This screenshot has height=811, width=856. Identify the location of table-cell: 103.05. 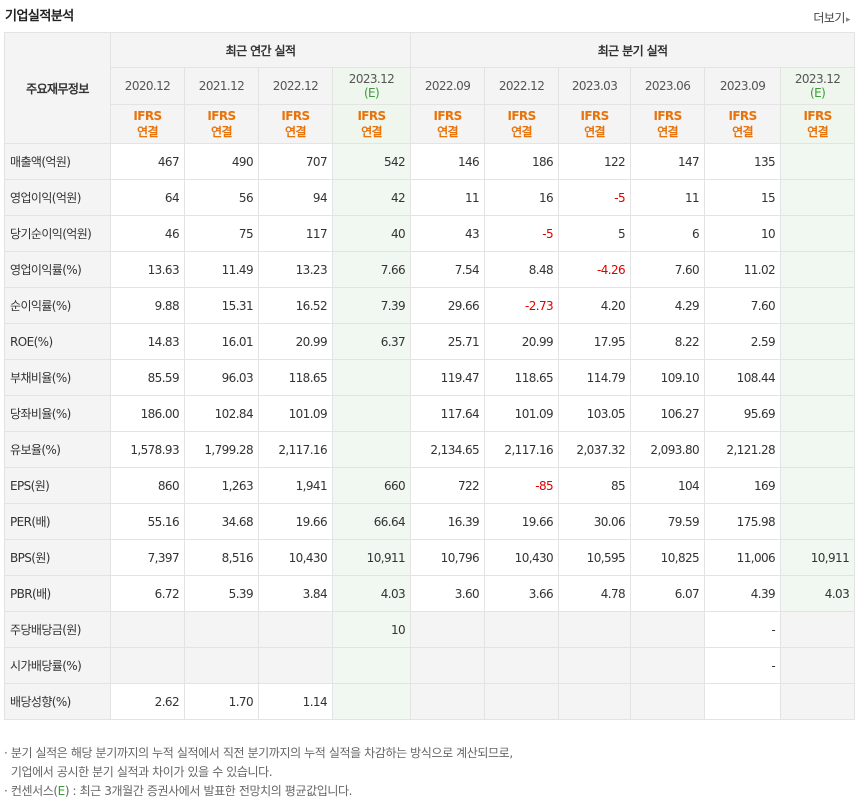
(595, 413).